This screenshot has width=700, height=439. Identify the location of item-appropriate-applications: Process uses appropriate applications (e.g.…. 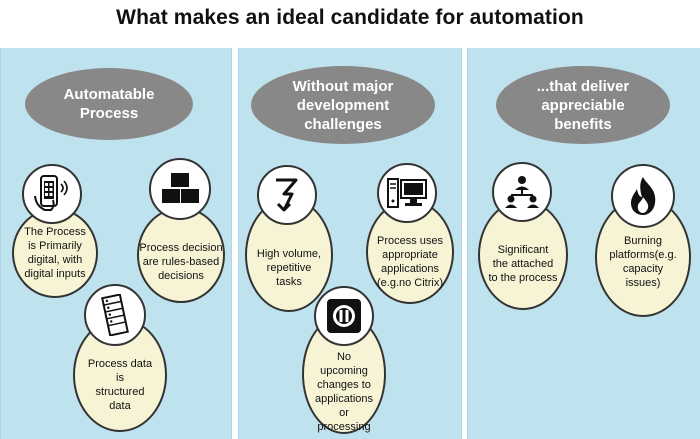
(410, 252).